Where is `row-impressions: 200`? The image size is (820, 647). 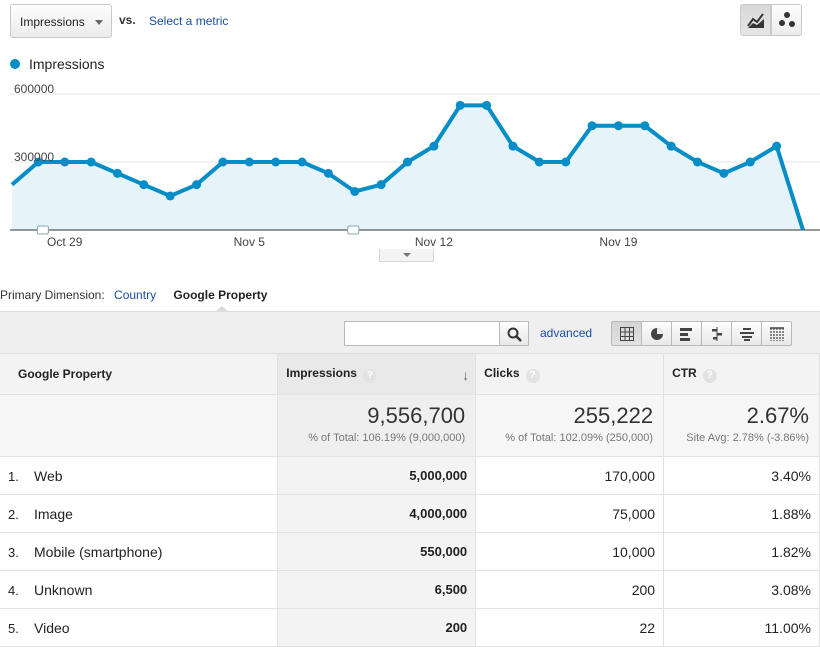 row-impressions: 200 is located at coordinates (377, 627).